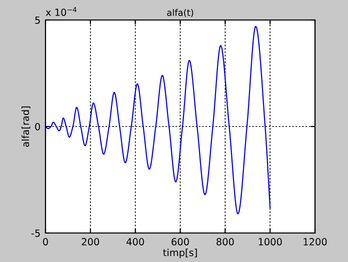  What do you see at coordinates (37, 20) in the screenshot?
I see `y-tick-label: 5` at bounding box center [37, 20].